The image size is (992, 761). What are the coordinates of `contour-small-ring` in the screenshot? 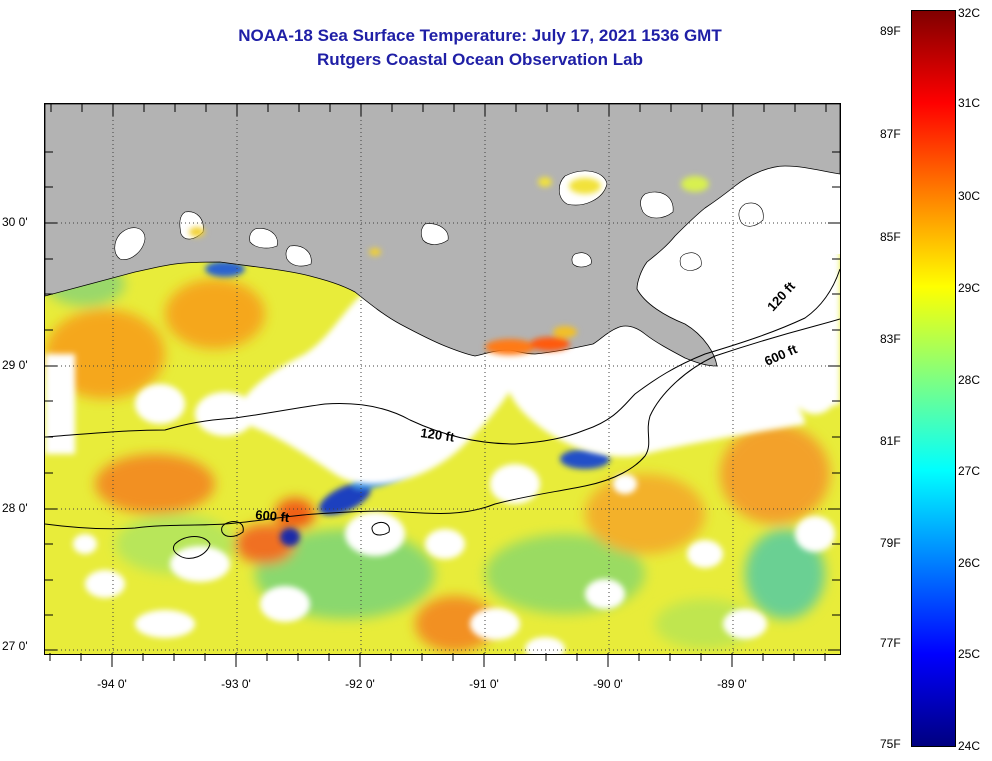 It's located at (191, 547).